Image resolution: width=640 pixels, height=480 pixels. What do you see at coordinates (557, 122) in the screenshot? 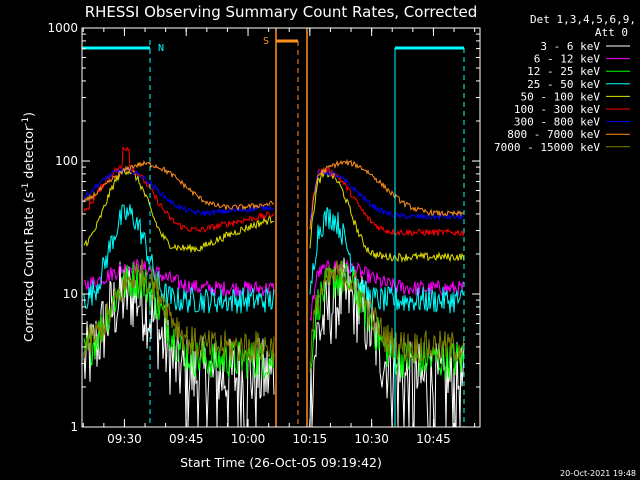
I see `legend-entry-label: 300 - 800 keV` at bounding box center [557, 122].